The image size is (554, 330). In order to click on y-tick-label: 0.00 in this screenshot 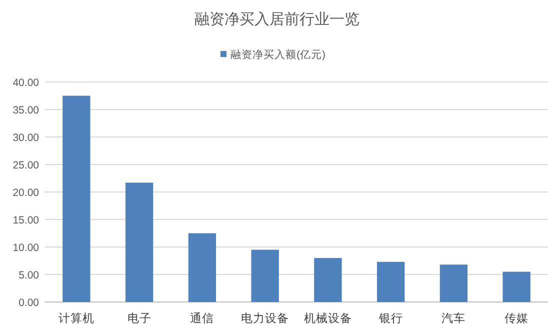, I will do `click(29, 303)`.